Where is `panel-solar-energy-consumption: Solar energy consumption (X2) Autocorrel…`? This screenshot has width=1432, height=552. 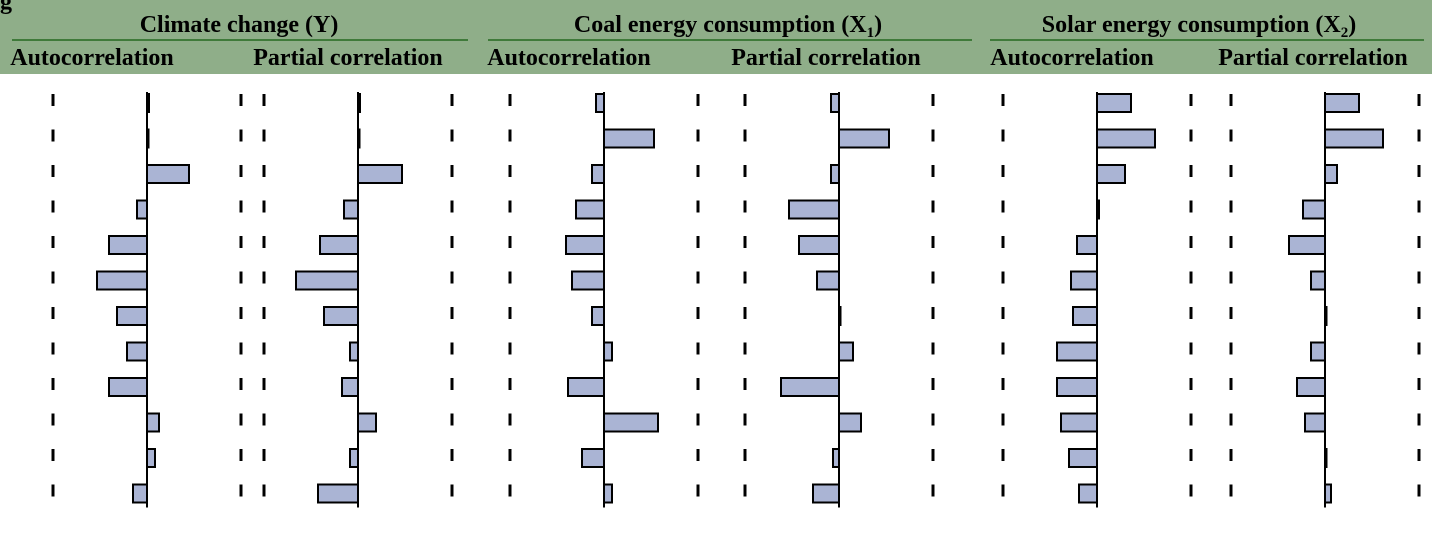 panel-solar-energy-consumption: Solar energy consumption (X2) Autocorrel… is located at coordinates (1207, 41).